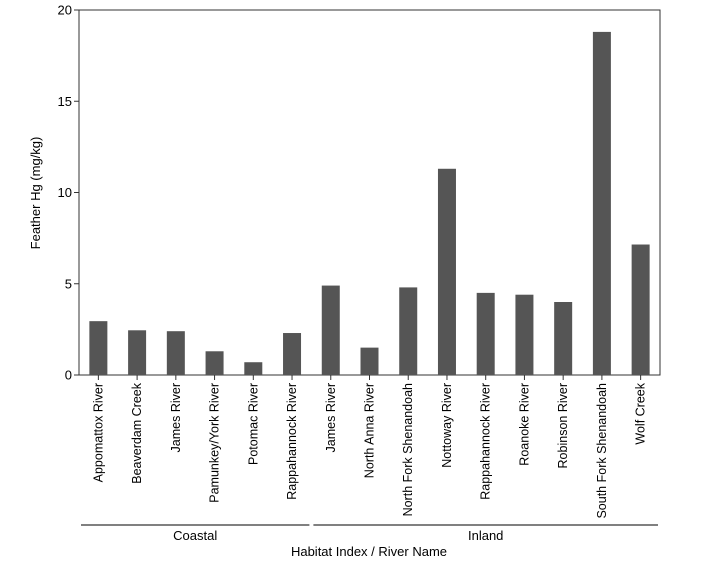 The image size is (720, 562). What do you see at coordinates (68, 283) in the screenshot?
I see `y-tick-label: 5` at bounding box center [68, 283].